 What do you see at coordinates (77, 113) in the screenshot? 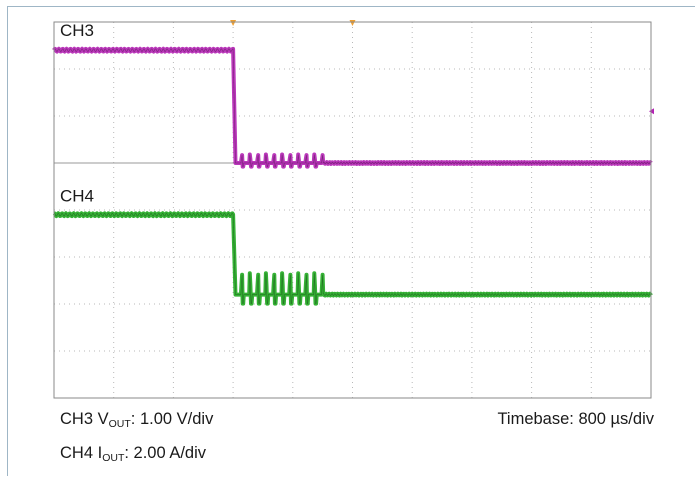
I see `channel-labels: CH3 CH4` at bounding box center [77, 113].